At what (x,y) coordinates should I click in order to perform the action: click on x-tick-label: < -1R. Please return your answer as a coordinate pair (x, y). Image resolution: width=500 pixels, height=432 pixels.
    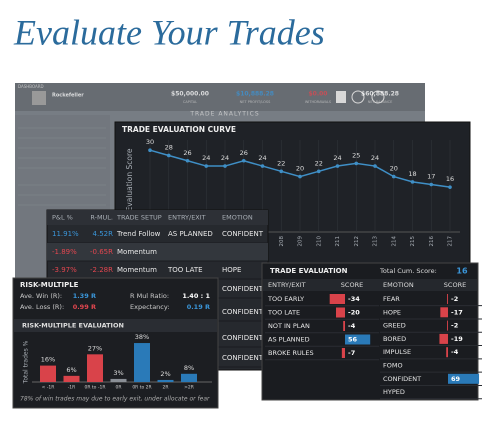
    Looking at the image, I should click on (48, 388).